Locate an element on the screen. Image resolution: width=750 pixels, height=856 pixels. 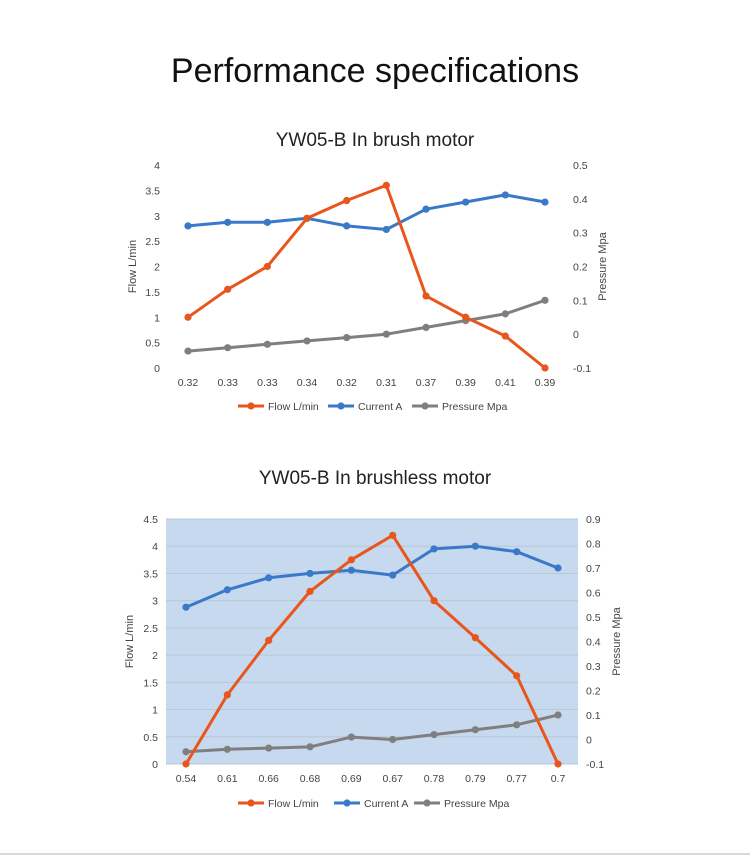
x-tick-label: 0.7 is located at coordinates (558, 779).